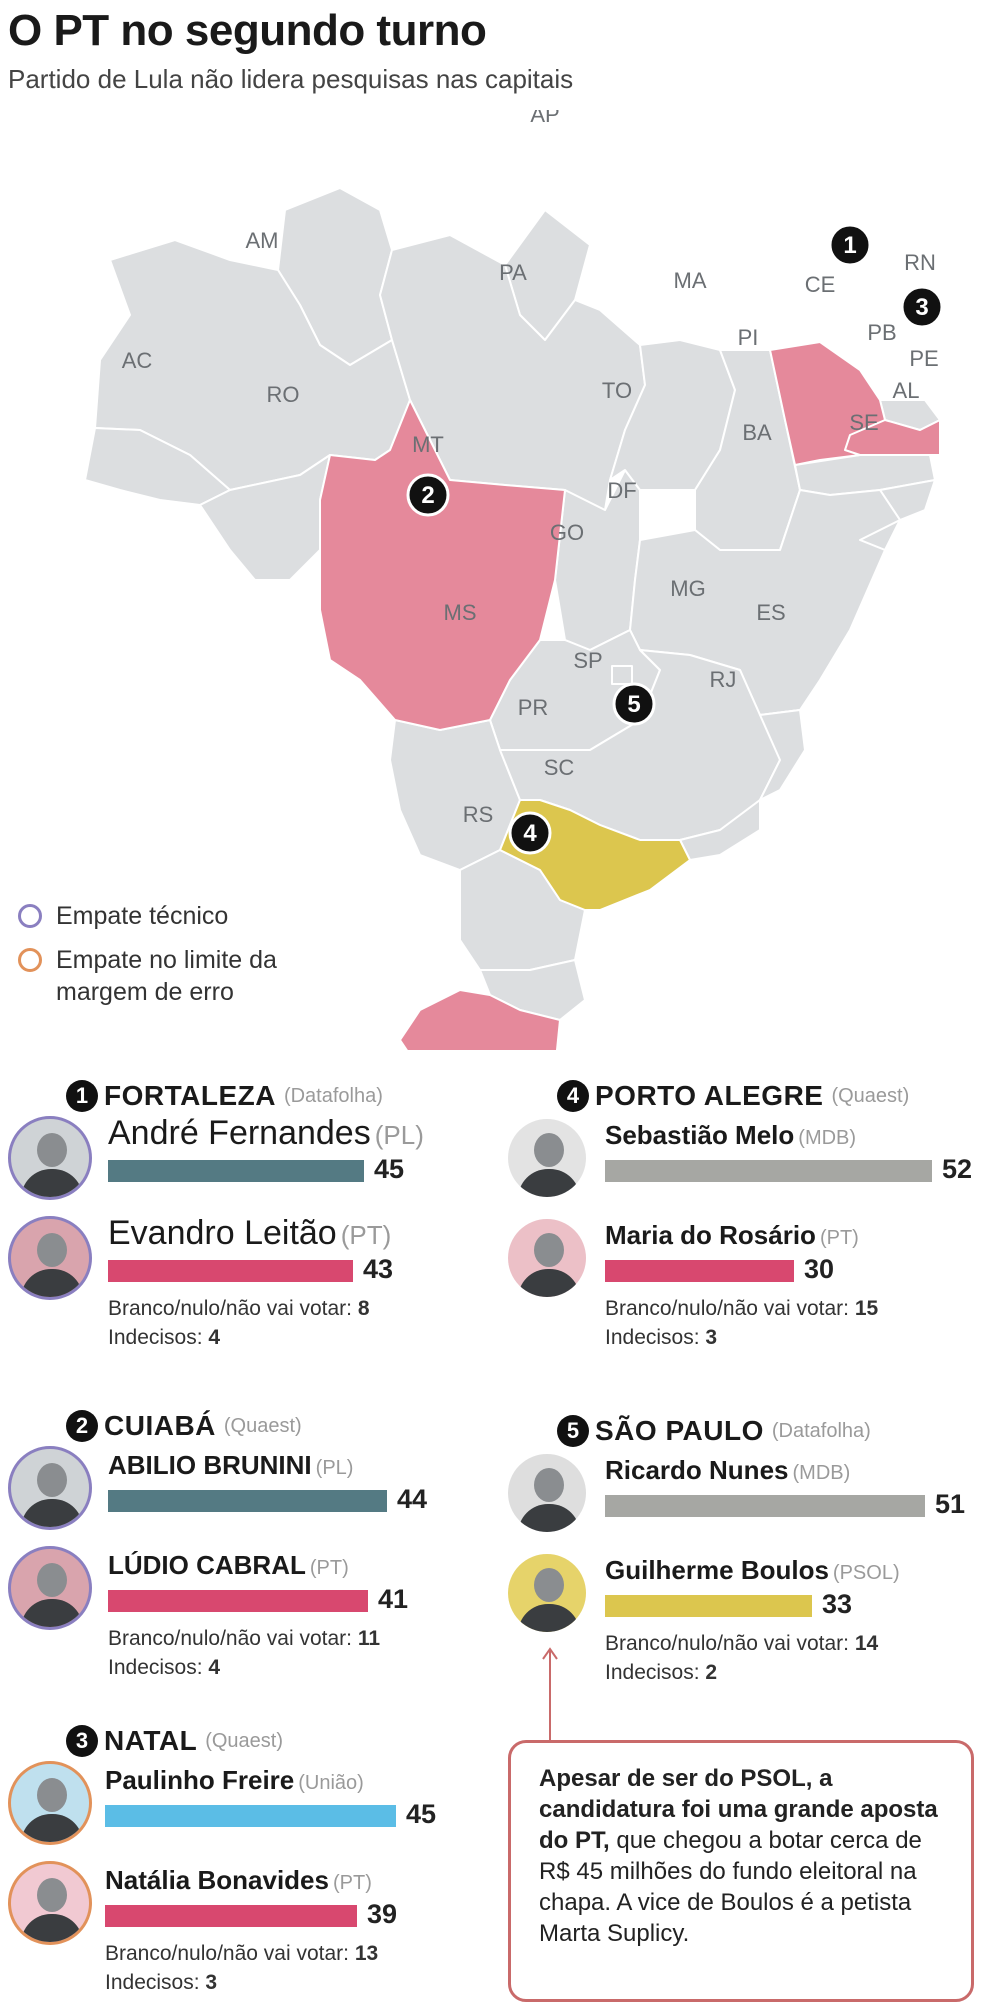 This screenshot has height=2012, width=981. Describe the element at coordinates (190, 1095) in the screenshot. I see `city-name: FORTALEZA` at that location.